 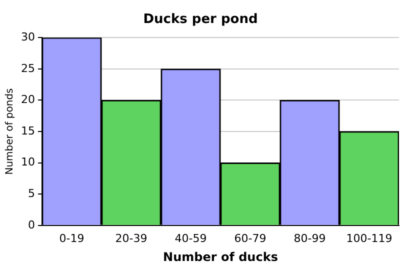 What do you see at coordinates (310, 238) in the screenshot?
I see `x-tick-label: 80-99` at bounding box center [310, 238].